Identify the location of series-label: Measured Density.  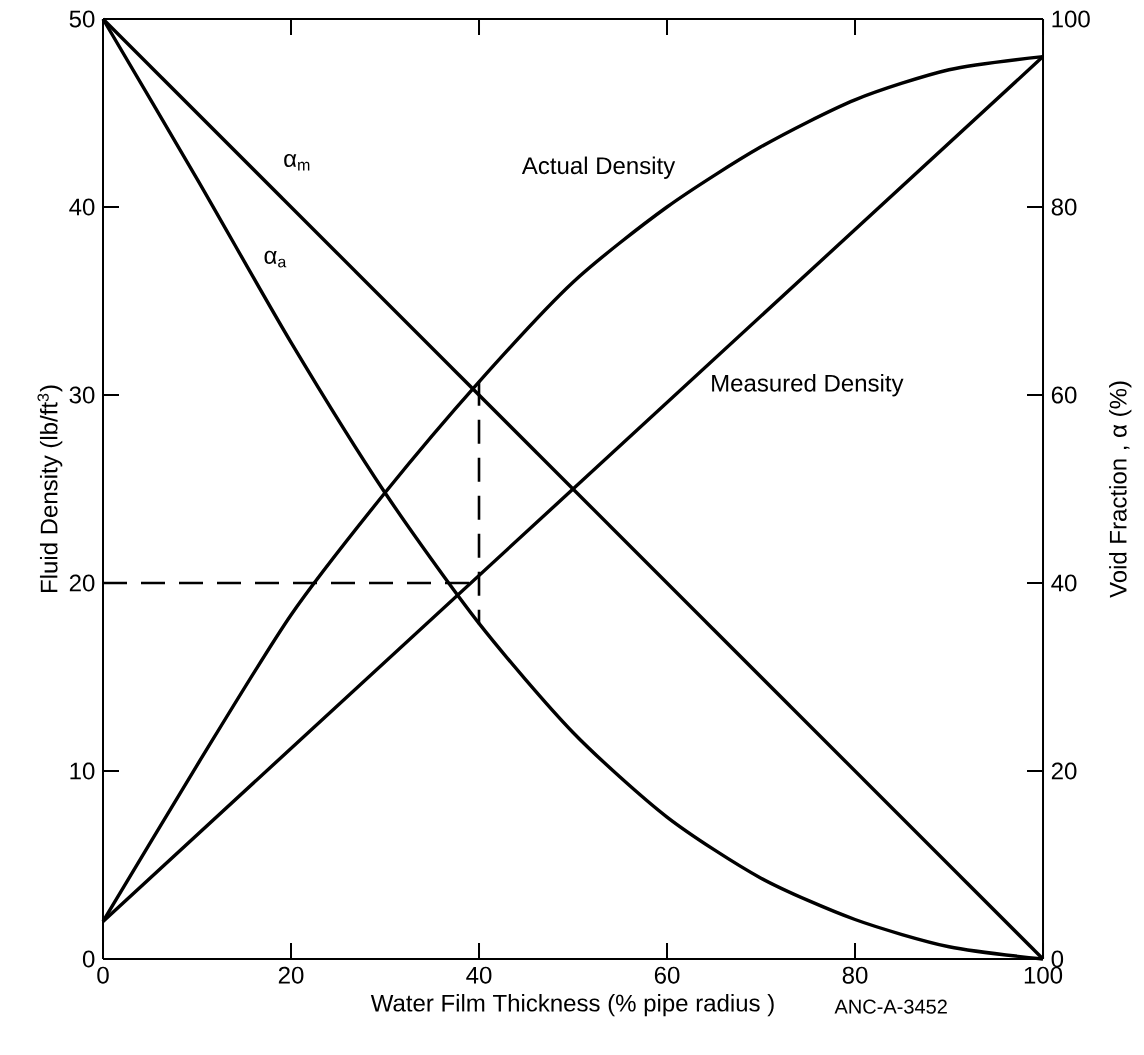
(808, 385).